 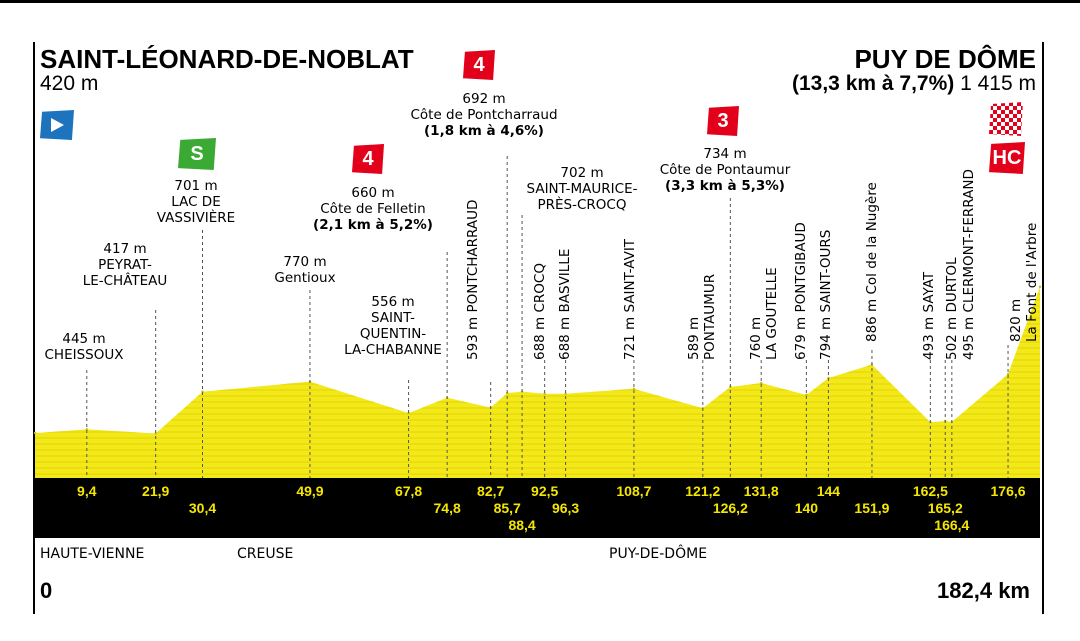 What do you see at coordinates (710, 316) in the screenshot?
I see `vertical-label-pontaumur: PONTAUMUR` at bounding box center [710, 316].